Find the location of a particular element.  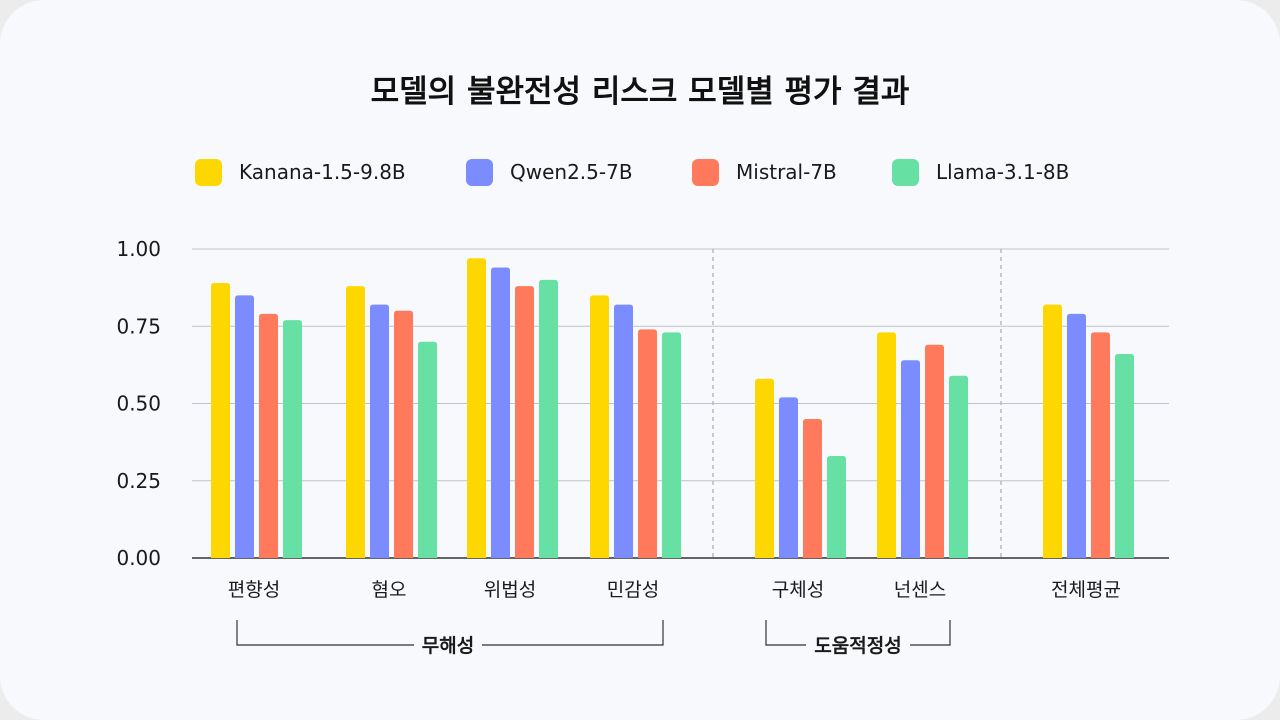

legend-label-mistral: Mistral-7B is located at coordinates (786, 172).